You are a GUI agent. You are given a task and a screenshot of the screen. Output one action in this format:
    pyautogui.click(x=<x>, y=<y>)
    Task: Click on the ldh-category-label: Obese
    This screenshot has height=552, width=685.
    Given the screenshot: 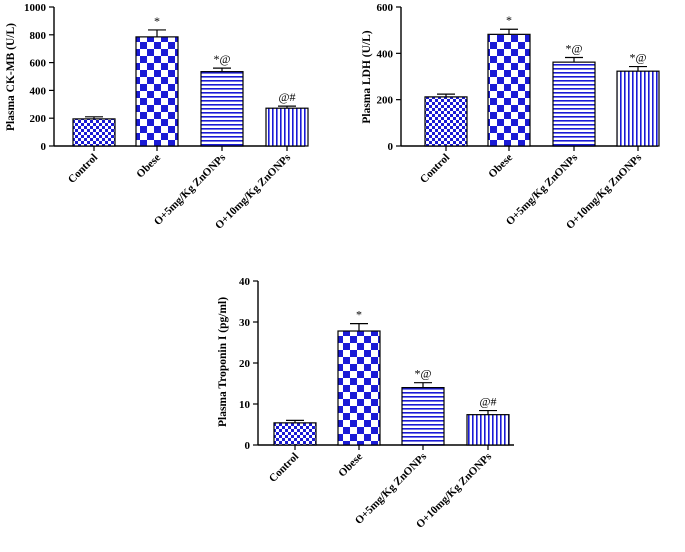 What is the action you would take?
    pyautogui.click(x=500, y=166)
    